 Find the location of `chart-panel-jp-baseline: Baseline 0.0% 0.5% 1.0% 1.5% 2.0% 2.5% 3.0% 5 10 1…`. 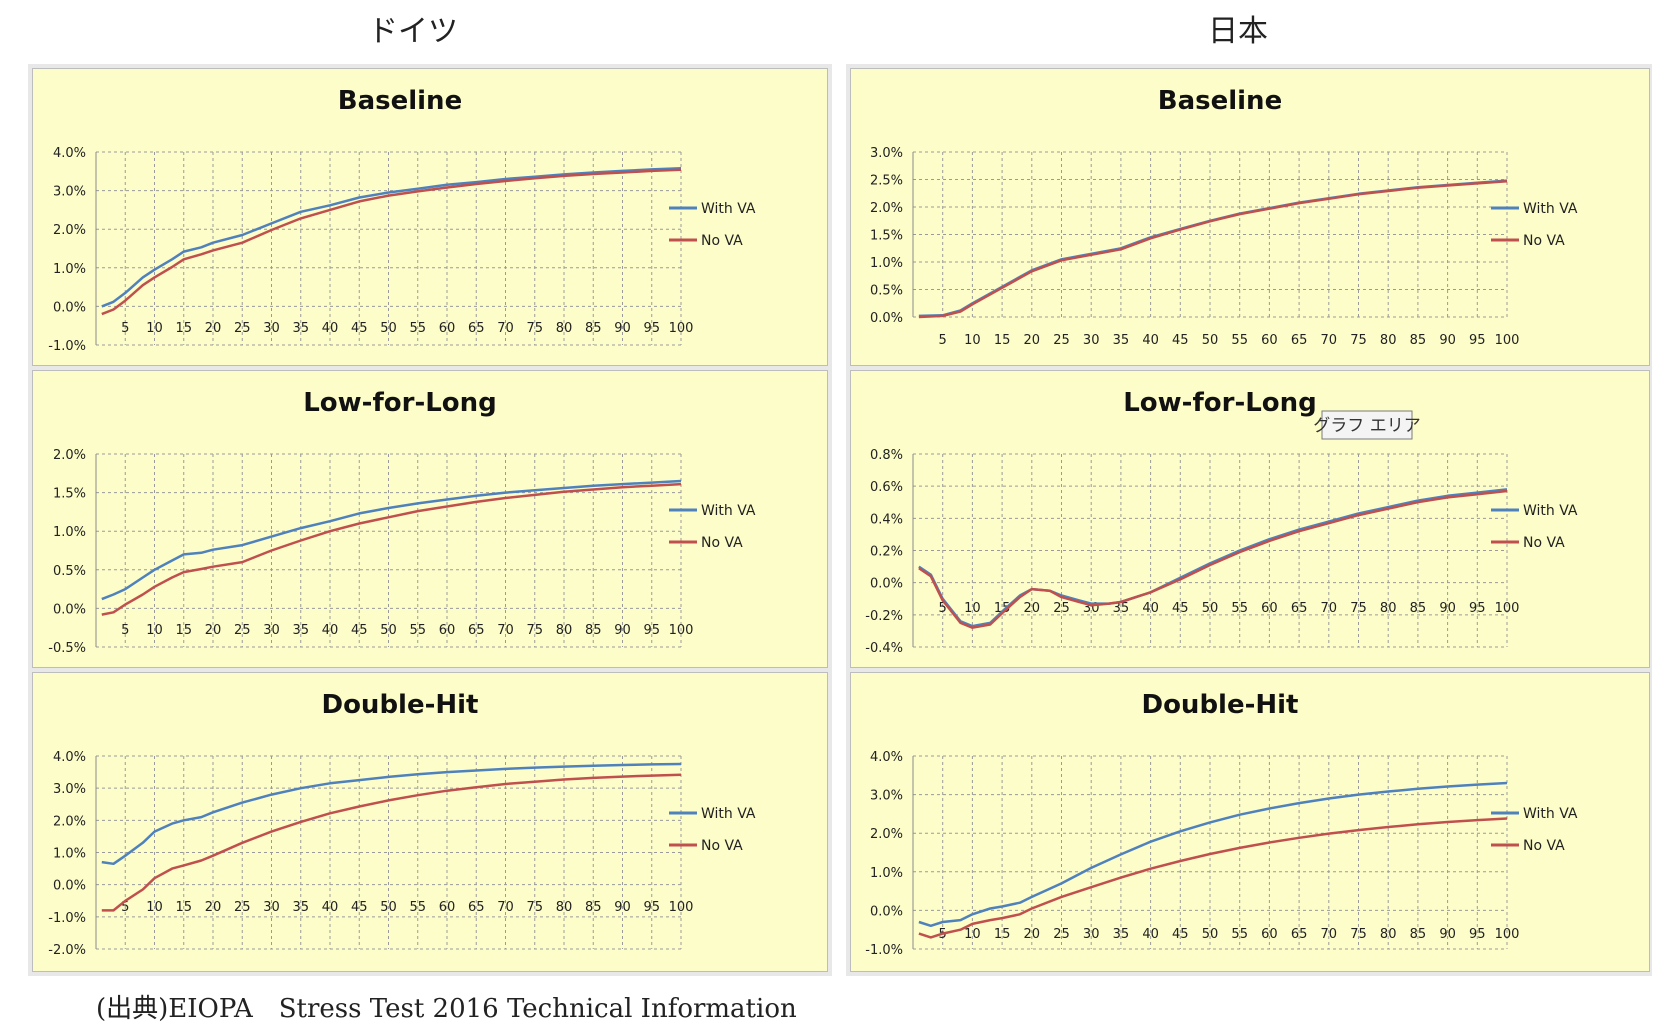

chart-panel-jp-baseline: Baseline 0.0% 0.5% 1.0% 1.5% 2.0% 2.5% 3.0% 5 10 1… is located at coordinates (1250, 217).